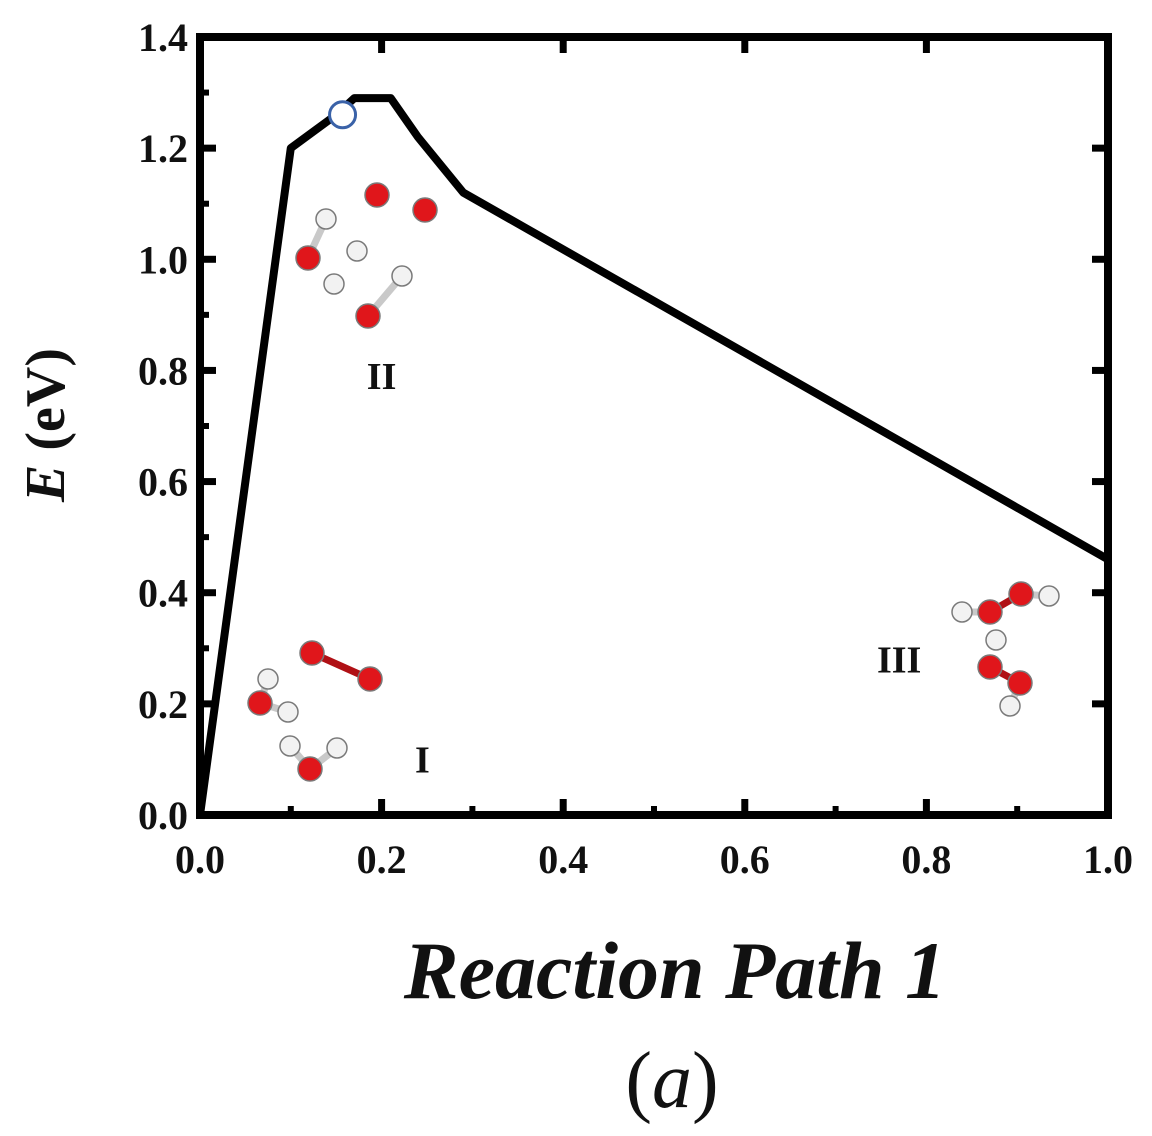  What do you see at coordinates (745, 859) in the screenshot?
I see `x-tick-label: 0.6` at bounding box center [745, 859].